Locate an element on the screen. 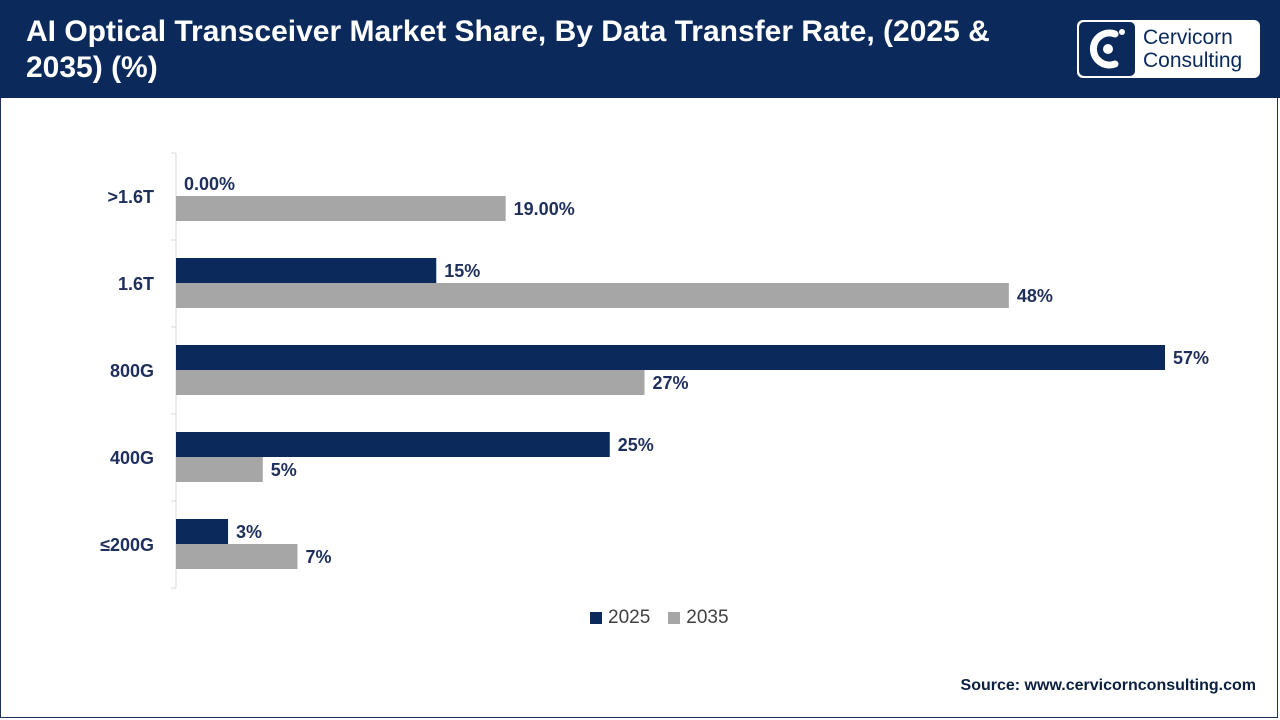 This screenshot has height=720, width=1280. logo-line1: Cervicorn is located at coordinates (1188, 37).